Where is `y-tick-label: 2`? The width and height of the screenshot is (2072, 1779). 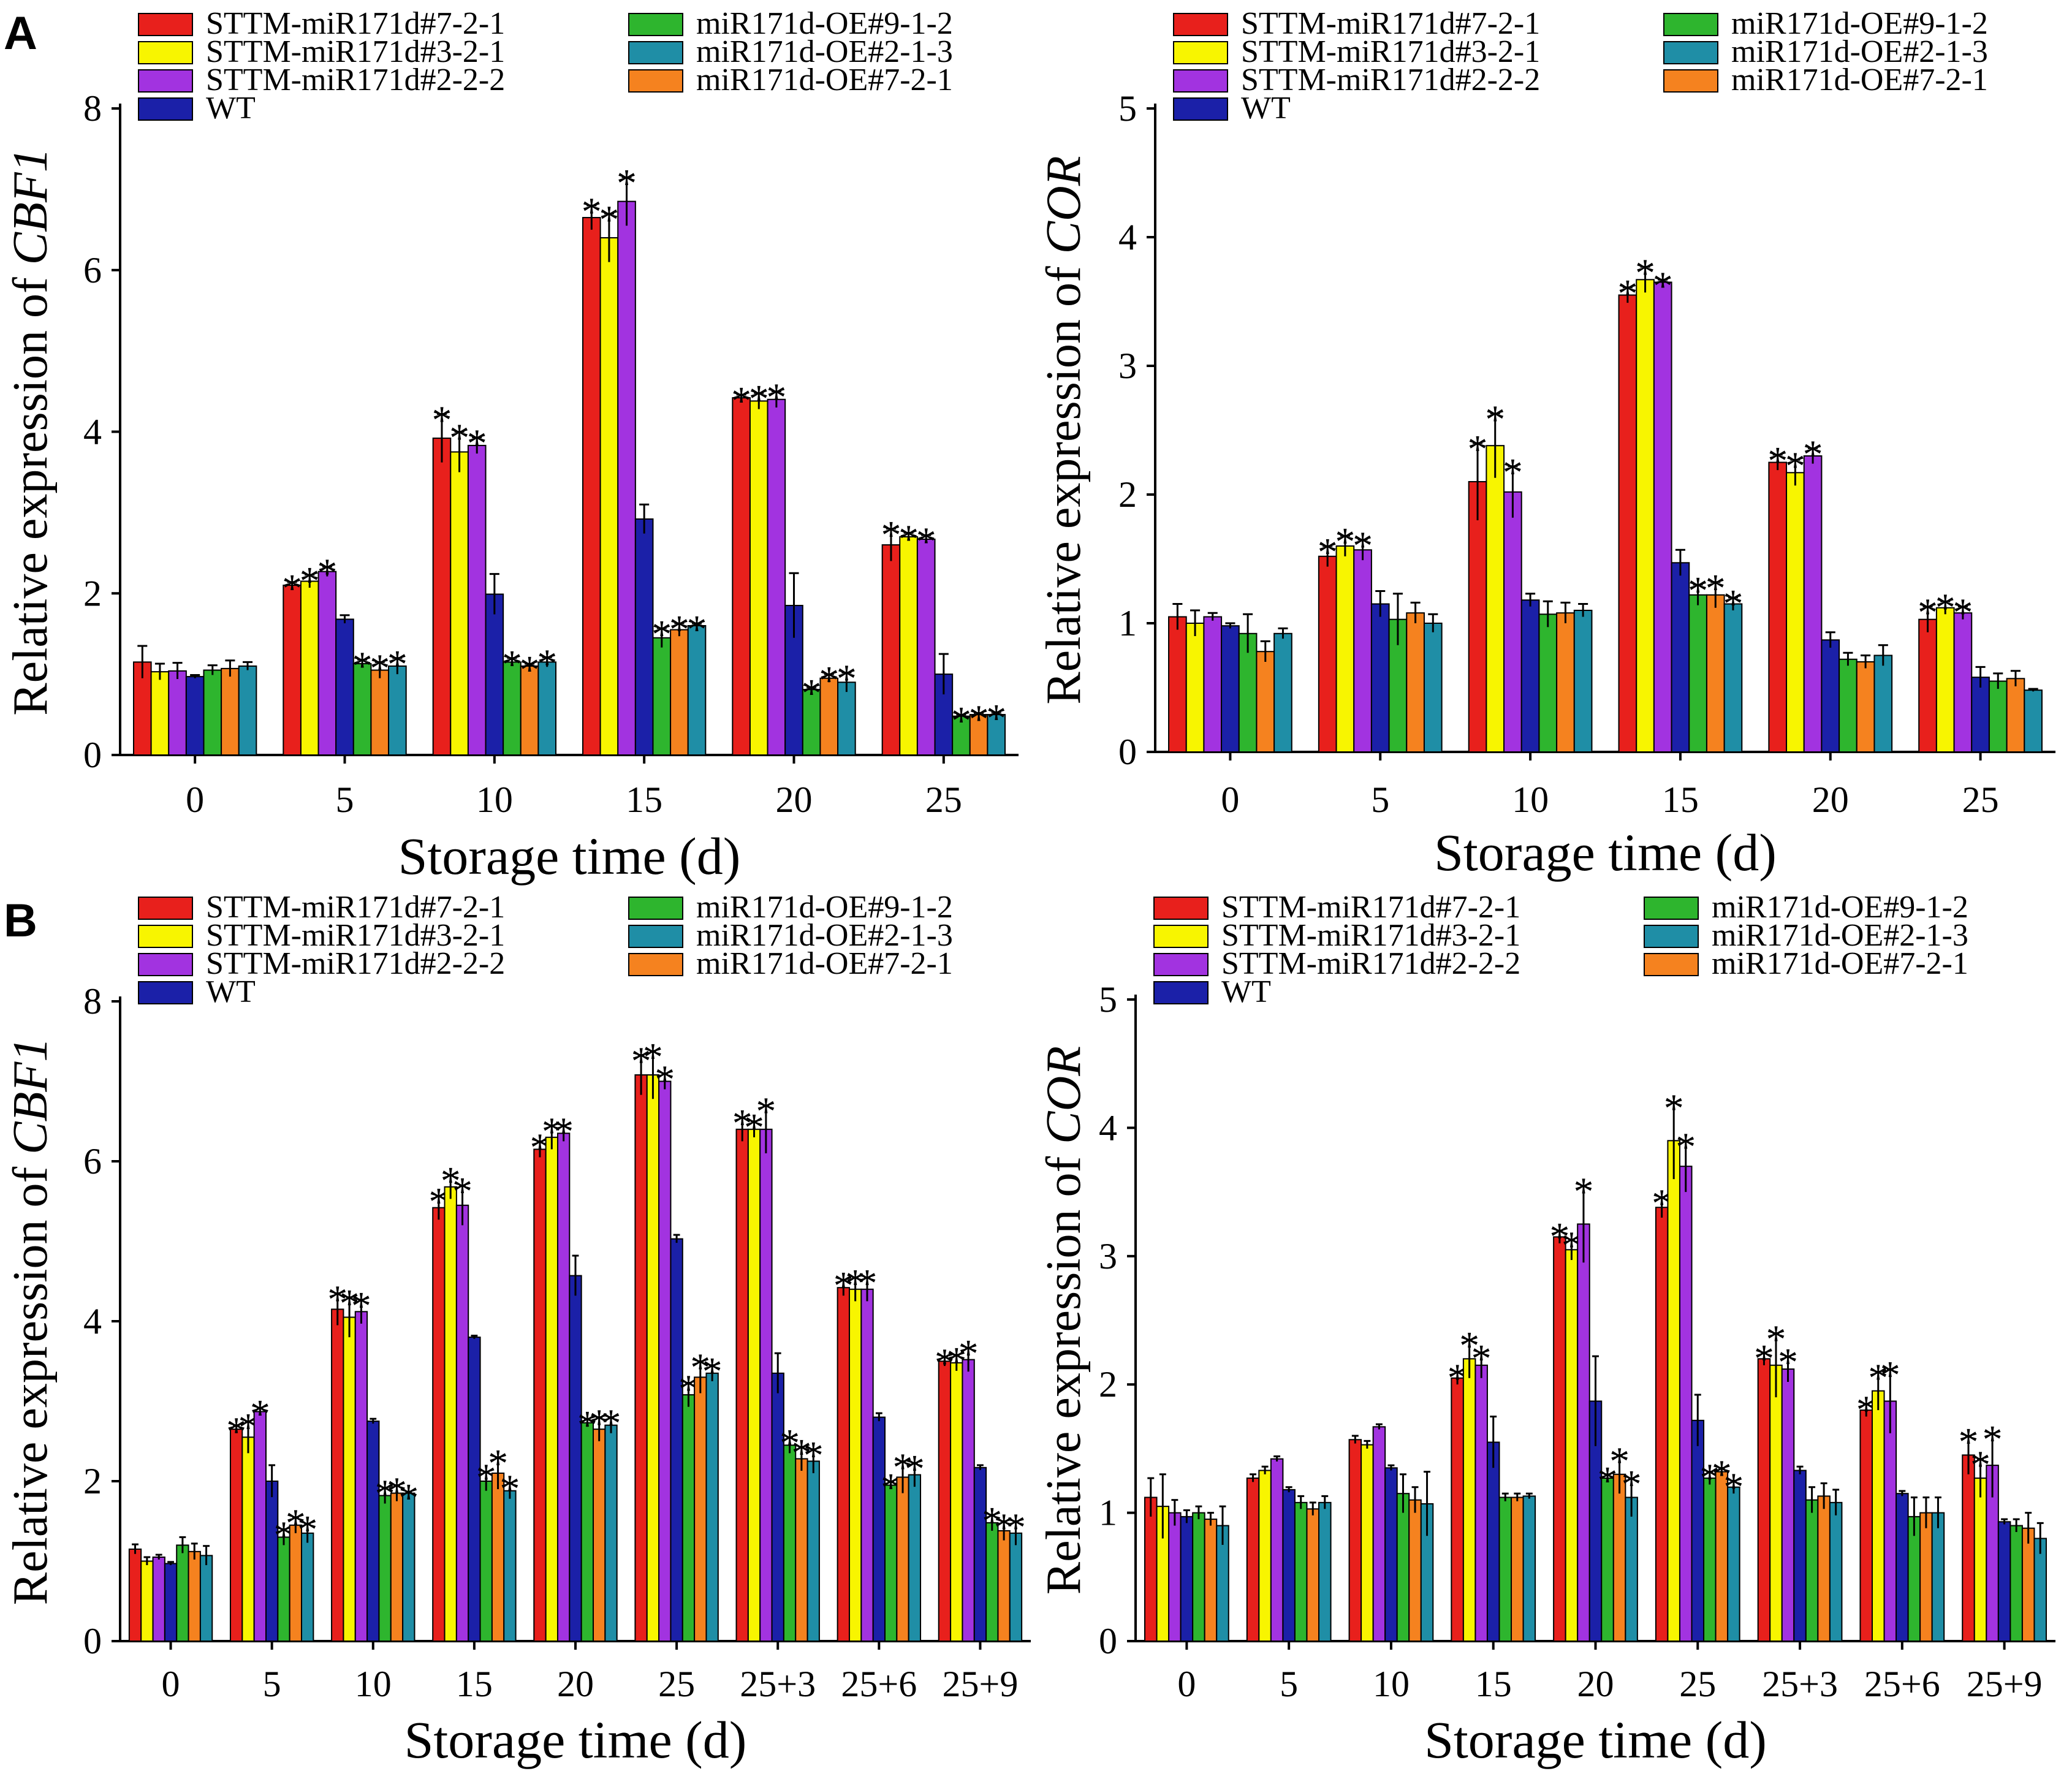 y-tick-label: 2 is located at coordinates (92, 593).